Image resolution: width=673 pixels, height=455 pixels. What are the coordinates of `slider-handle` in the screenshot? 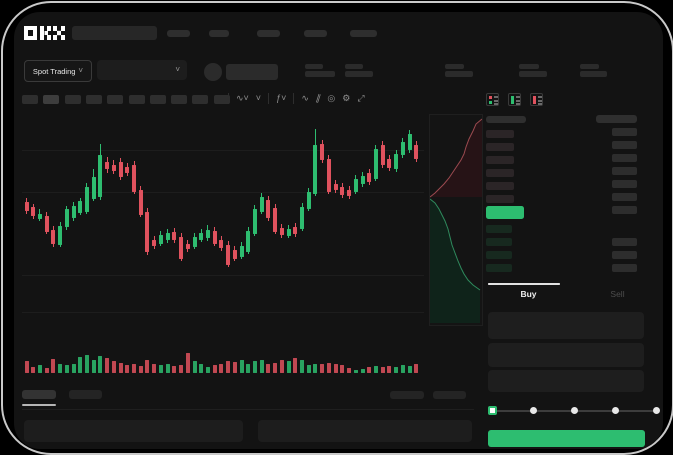 It's located at (492, 410).